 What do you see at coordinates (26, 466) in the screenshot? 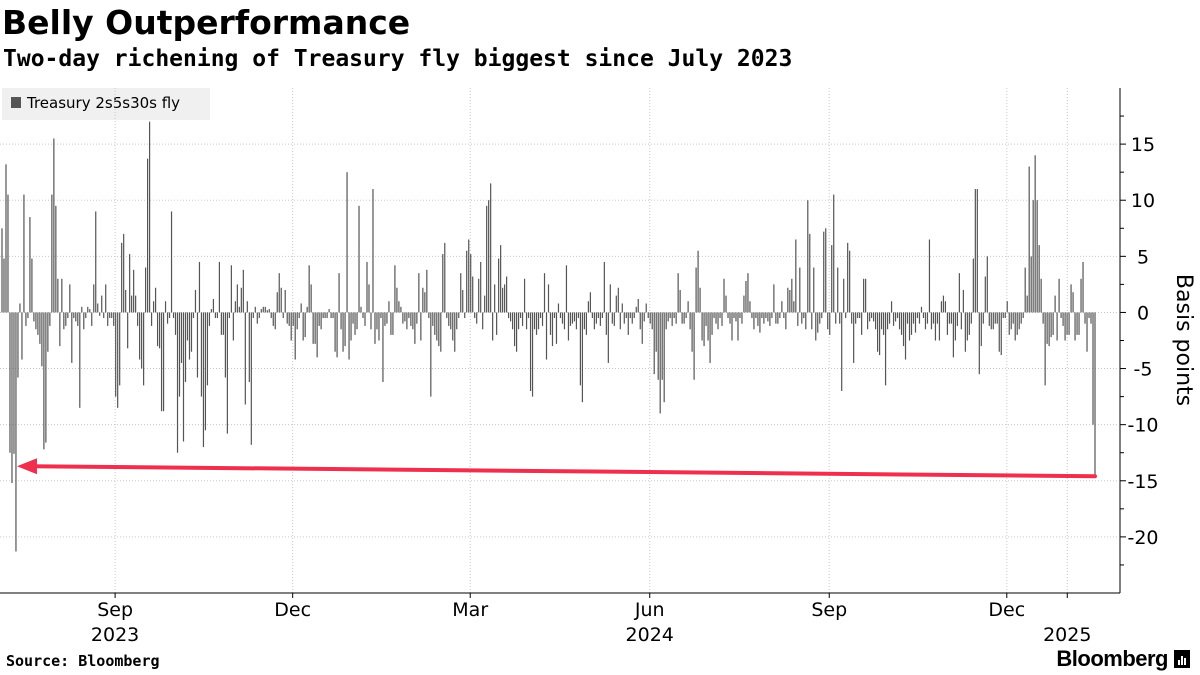
I see `annotation-arrow-head` at bounding box center [26, 466].